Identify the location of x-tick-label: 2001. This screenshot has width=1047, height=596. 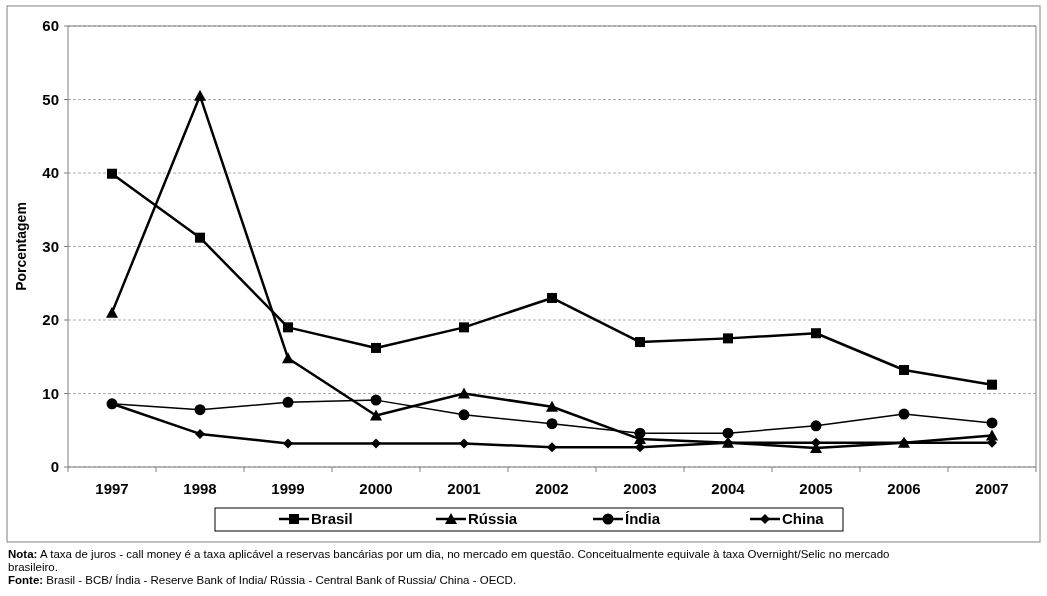
(464, 488).